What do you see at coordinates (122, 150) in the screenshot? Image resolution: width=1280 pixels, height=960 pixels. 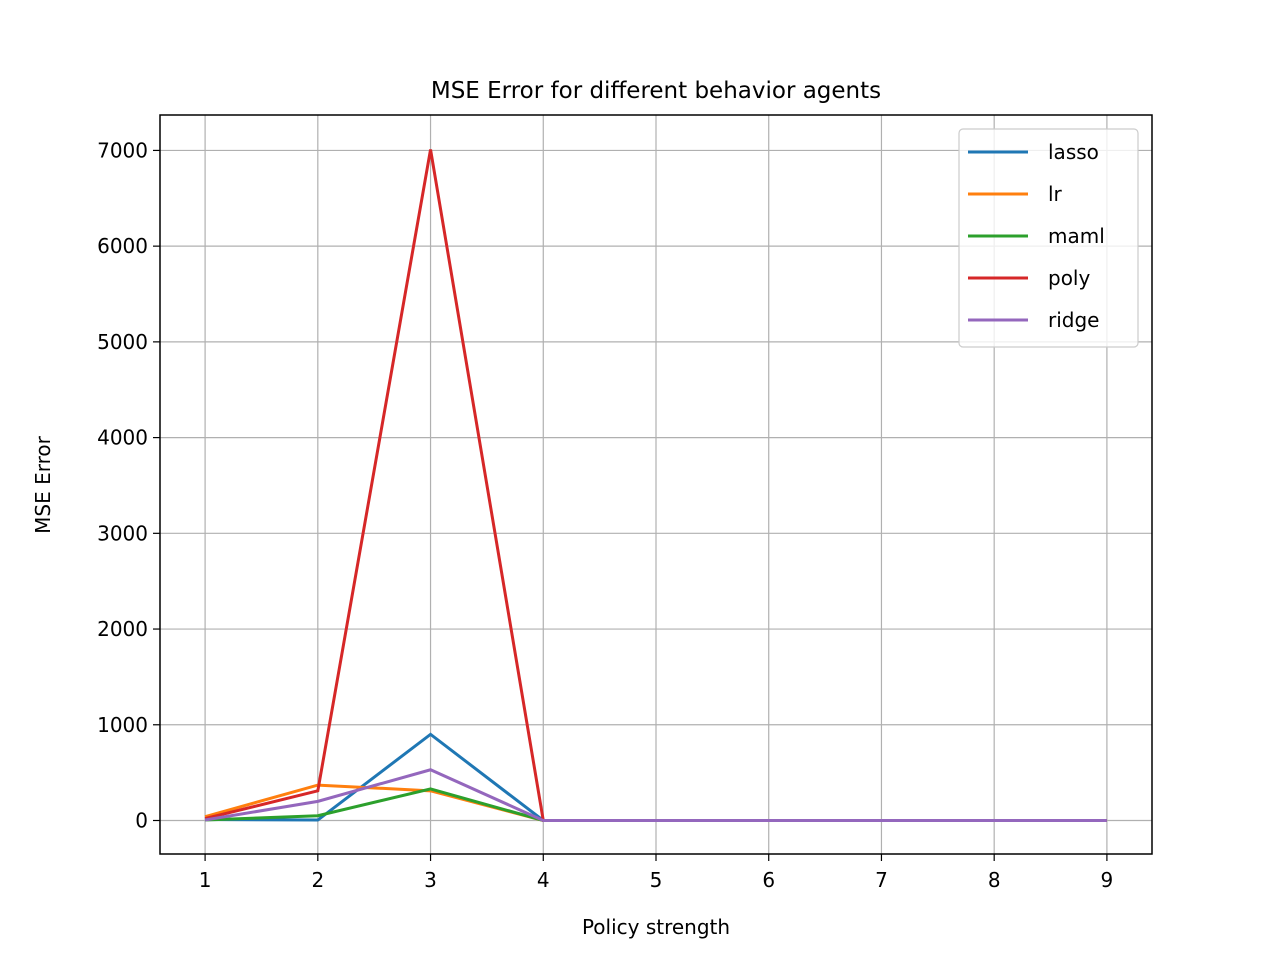 I see `y-tick-label: 7000` at bounding box center [122, 150].